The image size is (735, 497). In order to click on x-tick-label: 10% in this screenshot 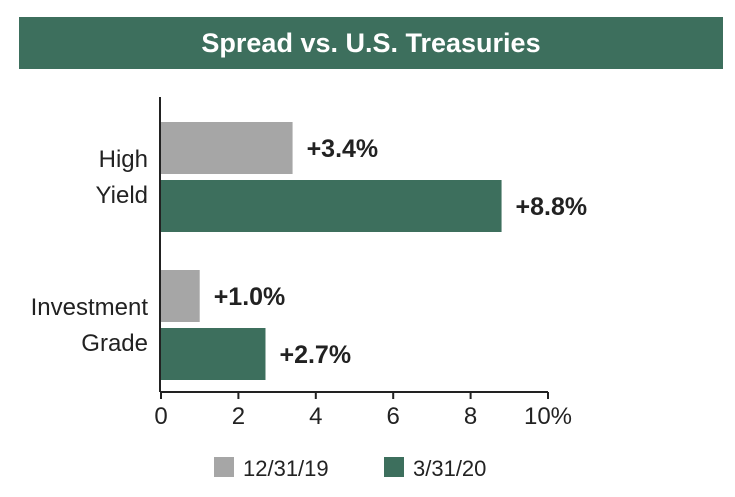, I will do `click(548, 416)`.